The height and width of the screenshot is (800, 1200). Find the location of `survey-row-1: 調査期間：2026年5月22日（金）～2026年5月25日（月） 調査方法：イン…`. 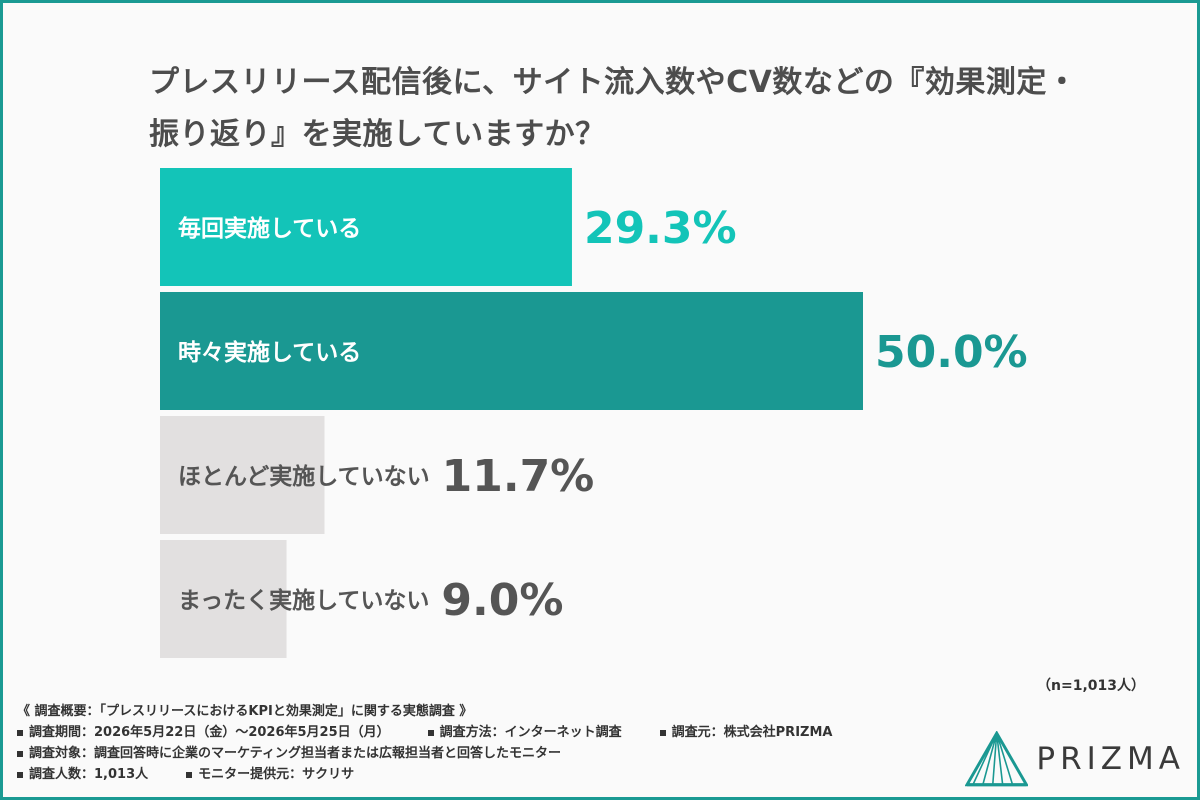

survey-row-1: 調査期間：2026年5月22日（金）～2026年5月25日（月） 調査方法：イン… is located at coordinates (482, 732).